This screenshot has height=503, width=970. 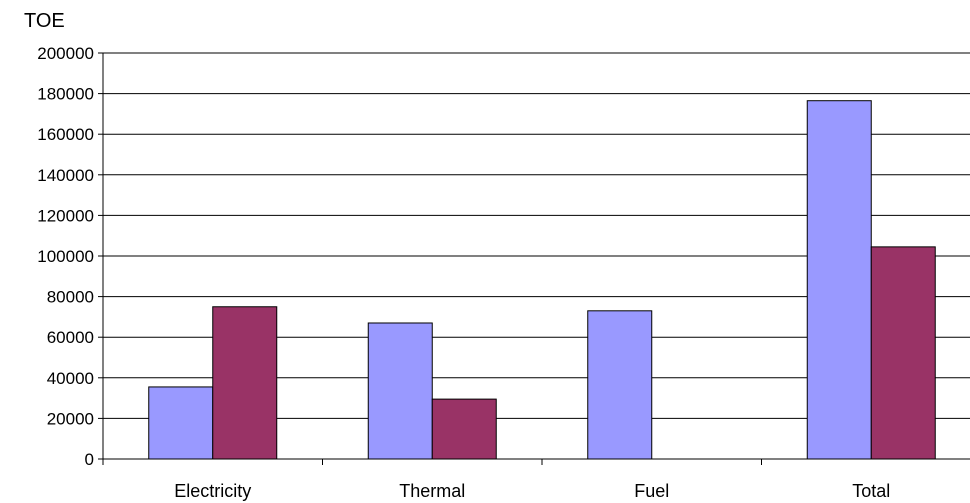 I want to click on y-axis-unit-label: TOE, so click(x=44, y=21).